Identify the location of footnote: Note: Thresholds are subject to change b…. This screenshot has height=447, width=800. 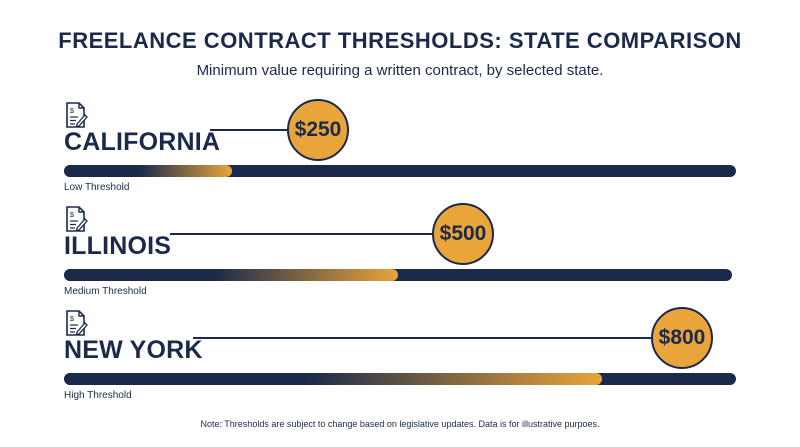
(400, 424).